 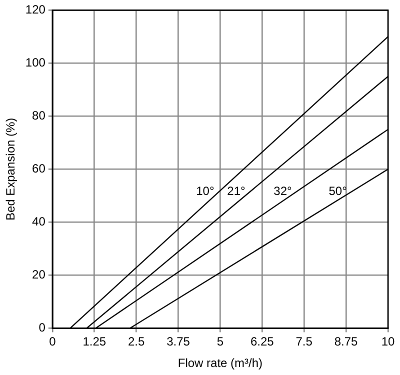 I want to click on x-tick-label: 6.25, so click(x=262, y=341).